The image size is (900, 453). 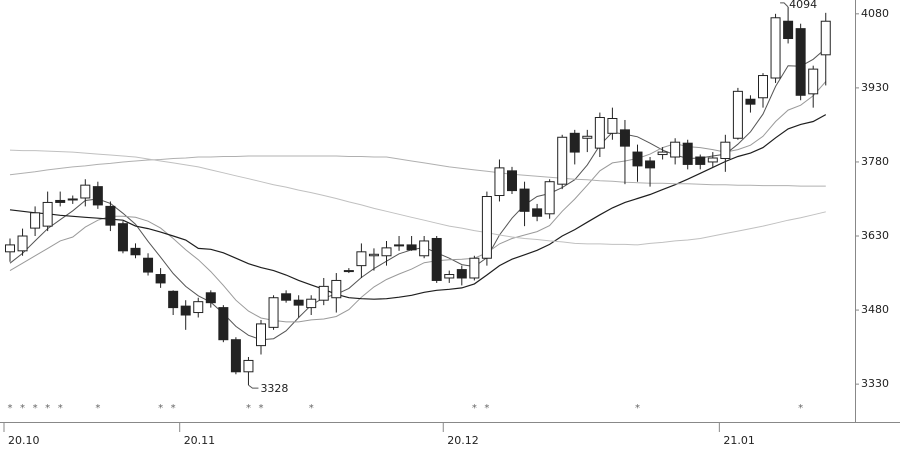 What do you see at coordinates (875, 383) in the screenshot?
I see `y-tick-label: 3330` at bounding box center [875, 383].